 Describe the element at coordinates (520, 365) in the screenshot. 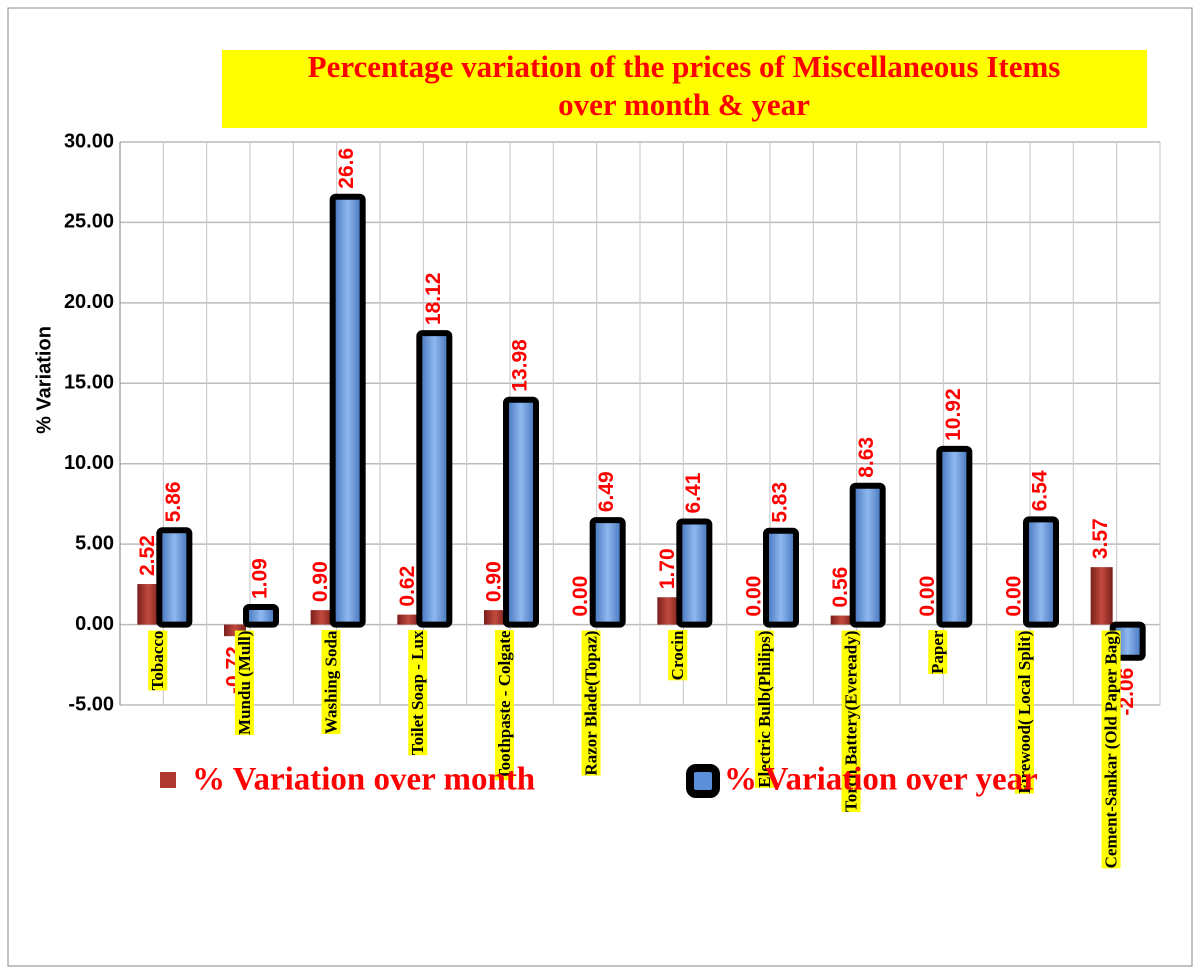

I see `value-label: 13.98` at that location.